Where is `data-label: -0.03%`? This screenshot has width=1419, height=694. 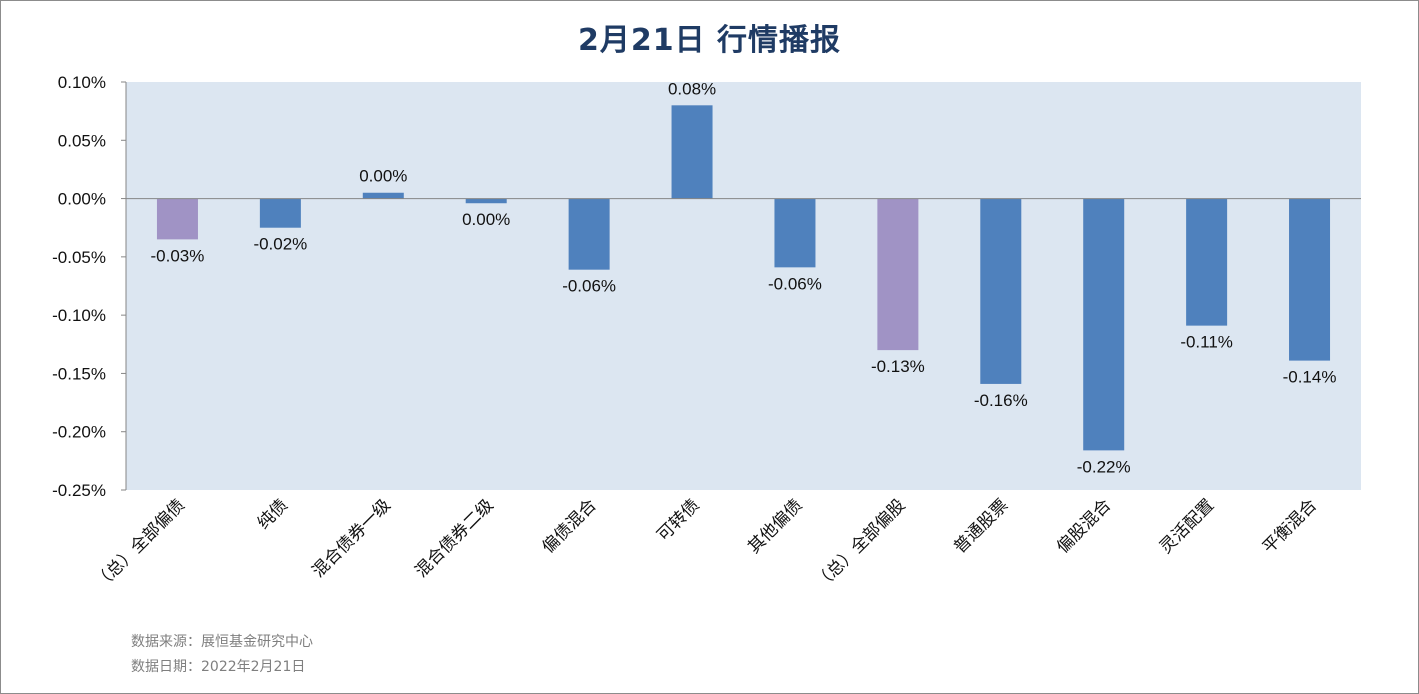 data-label: -0.03% is located at coordinates (178, 255).